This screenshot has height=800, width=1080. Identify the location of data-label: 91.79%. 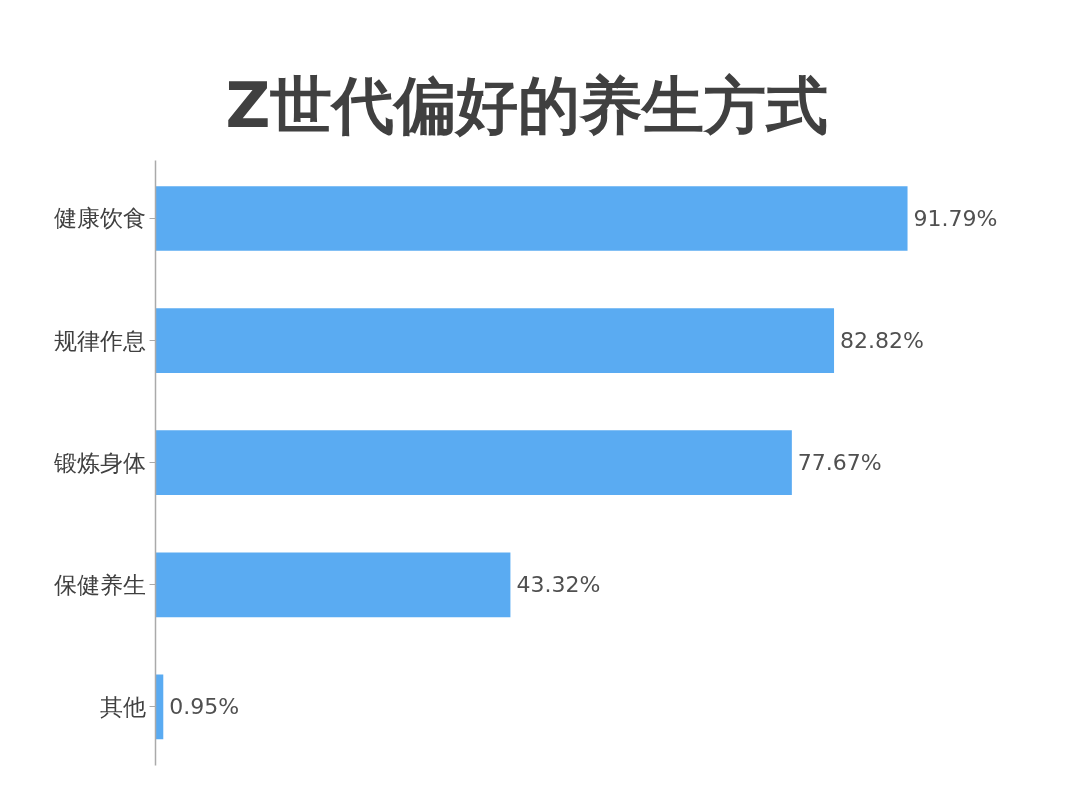
(955, 218).